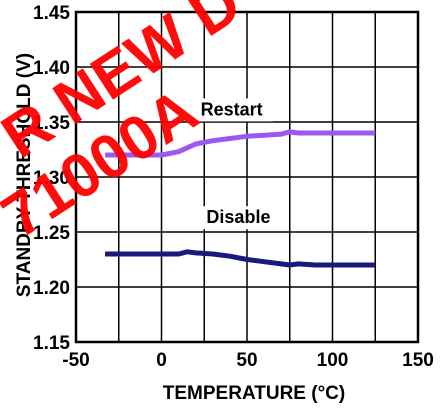 The height and width of the screenshot is (409, 443). What do you see at coordinates (51, 123) in the screenshot?
I see `y-tick-label: 1.35` at bounding box center [51, 123].